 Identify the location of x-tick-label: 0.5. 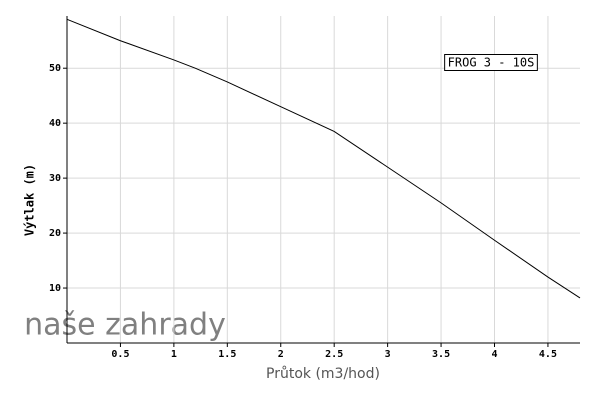
(120, 354).